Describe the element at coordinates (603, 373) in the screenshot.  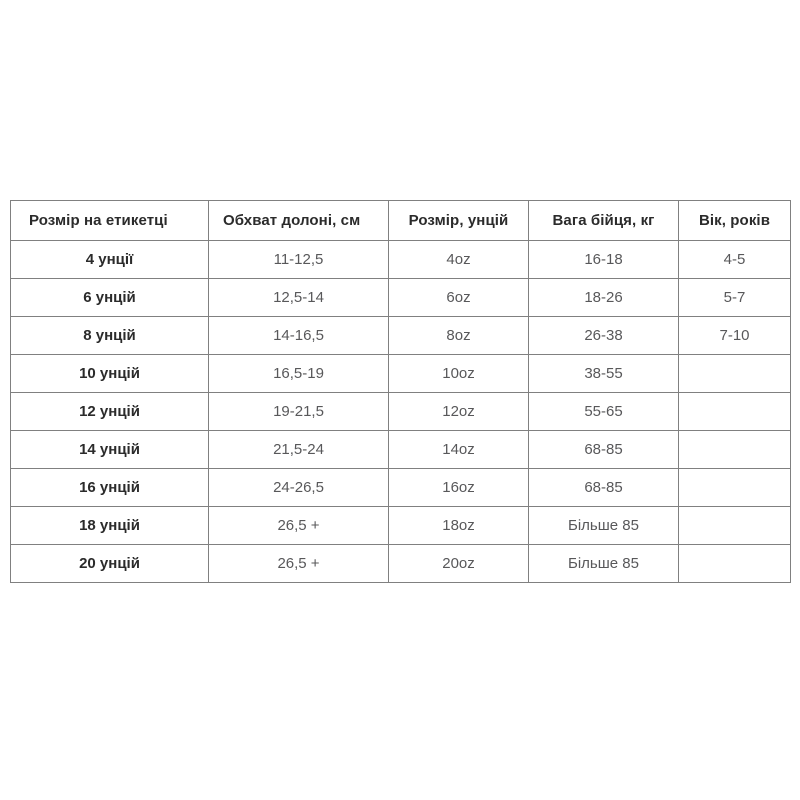
I see `cell-weight: 38-55` at that location.